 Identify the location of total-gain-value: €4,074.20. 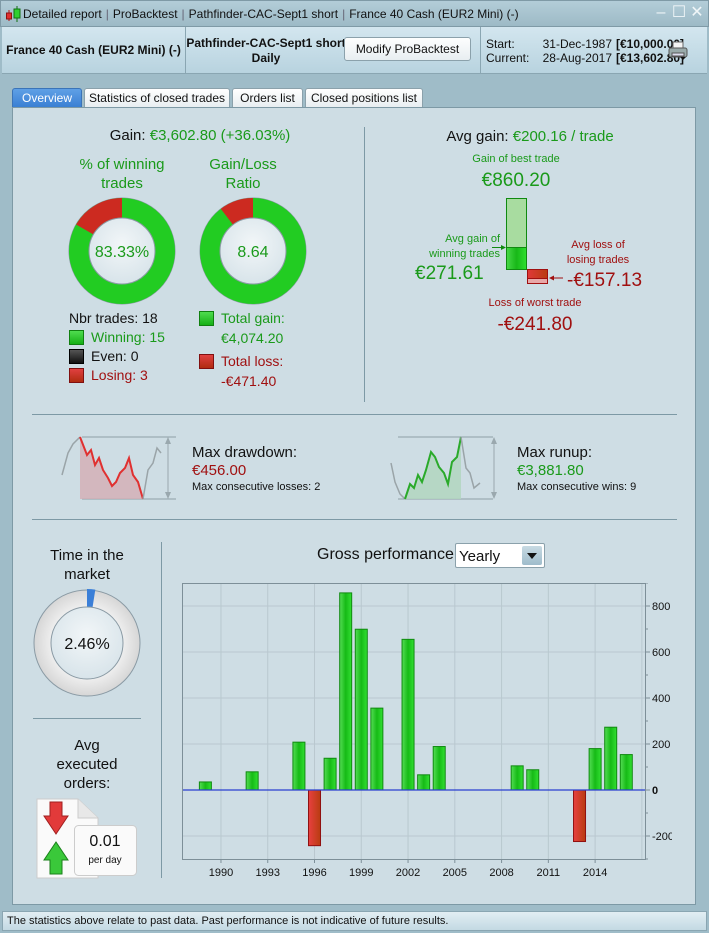
(252, 338).